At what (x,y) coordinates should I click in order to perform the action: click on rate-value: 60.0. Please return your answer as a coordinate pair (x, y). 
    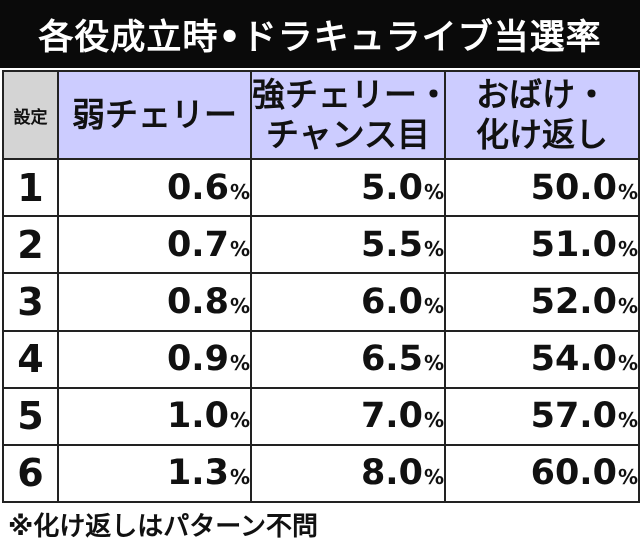
    Looking at the image, I should click on (573, 473).